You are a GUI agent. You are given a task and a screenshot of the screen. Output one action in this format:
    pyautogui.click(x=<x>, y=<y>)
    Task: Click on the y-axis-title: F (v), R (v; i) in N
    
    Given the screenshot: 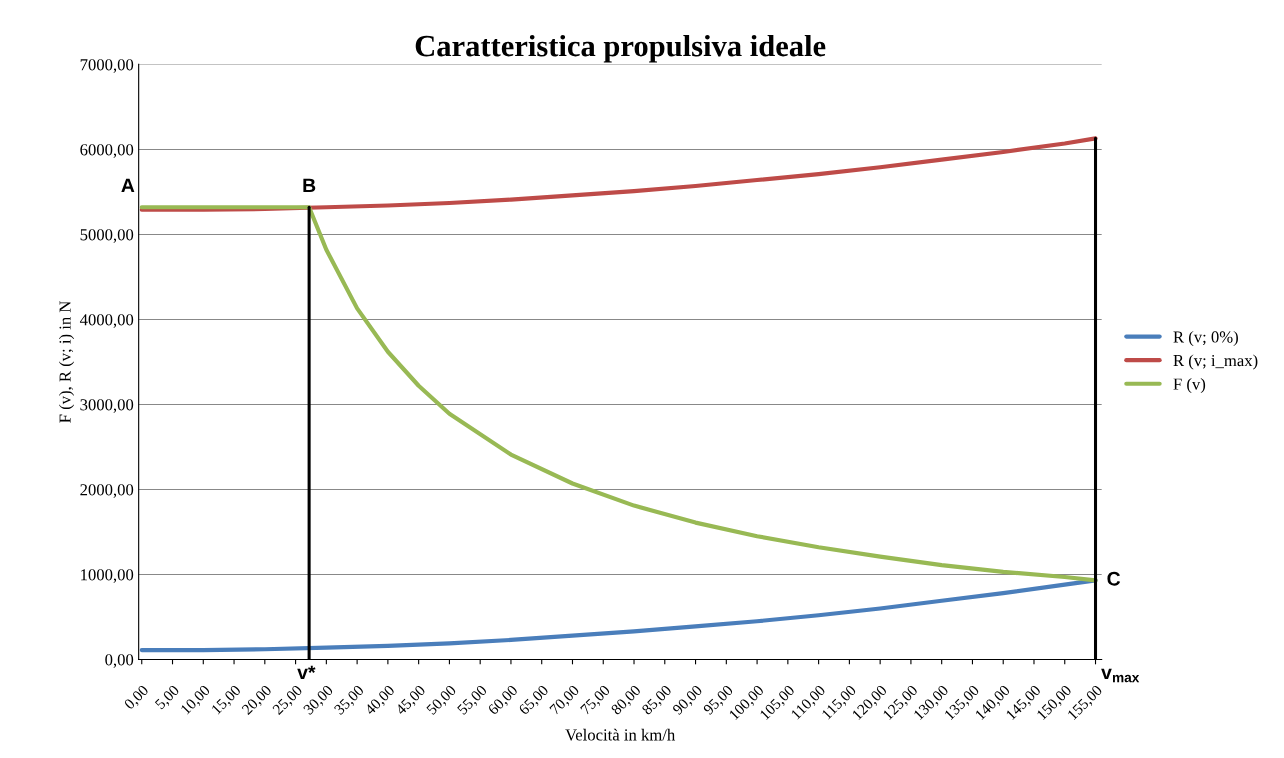 What is the action you would take?
    pyautogui.click(x=66, y=361)
    